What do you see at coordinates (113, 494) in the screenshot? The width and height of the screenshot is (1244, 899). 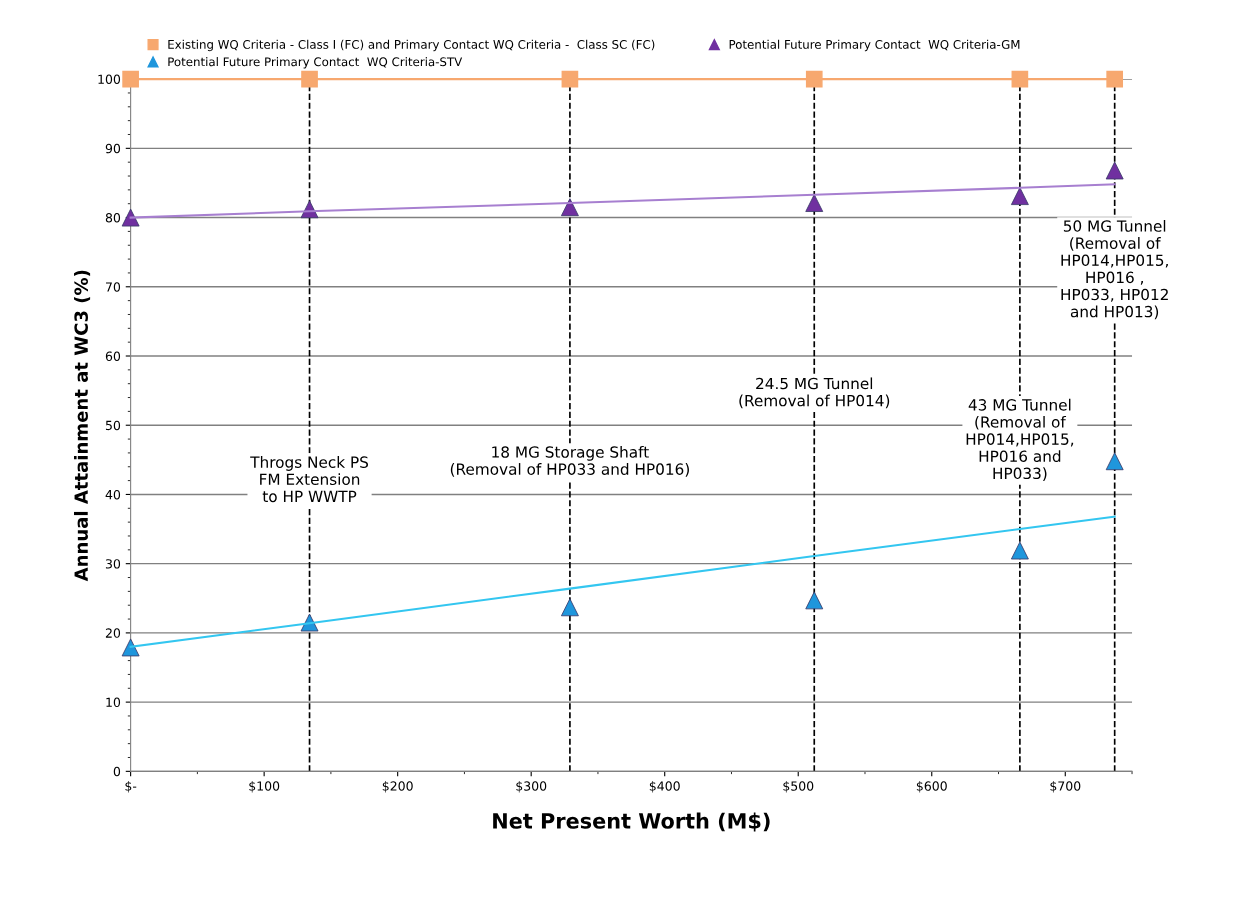 I see `y-tick-label: 40` at bounding box center [113, 494].